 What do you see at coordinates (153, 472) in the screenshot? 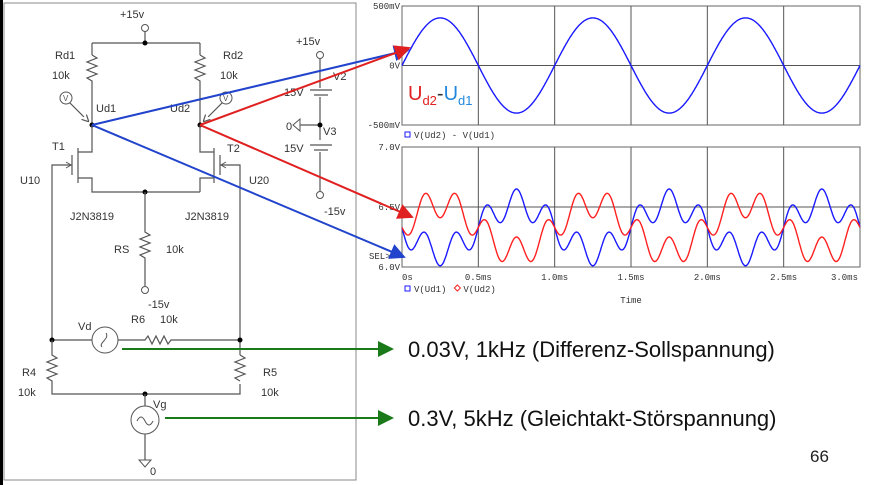
I see `gnd-label: 0` at bounding box center [153, 472].